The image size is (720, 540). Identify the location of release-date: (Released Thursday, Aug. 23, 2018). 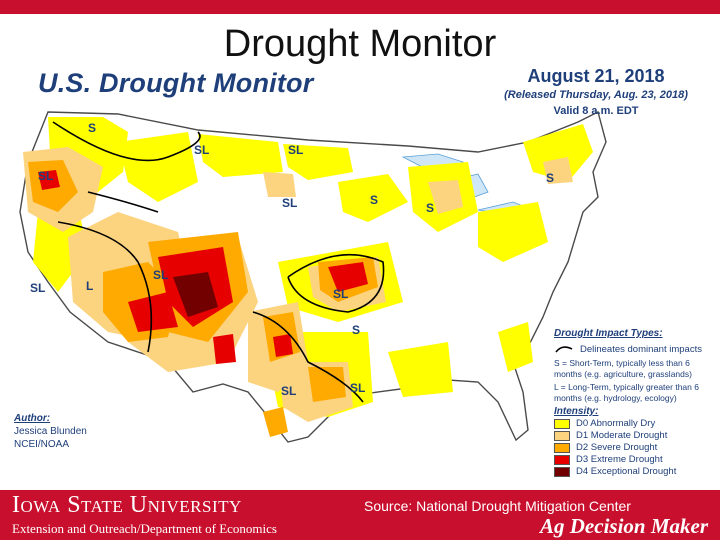
(596, 95).